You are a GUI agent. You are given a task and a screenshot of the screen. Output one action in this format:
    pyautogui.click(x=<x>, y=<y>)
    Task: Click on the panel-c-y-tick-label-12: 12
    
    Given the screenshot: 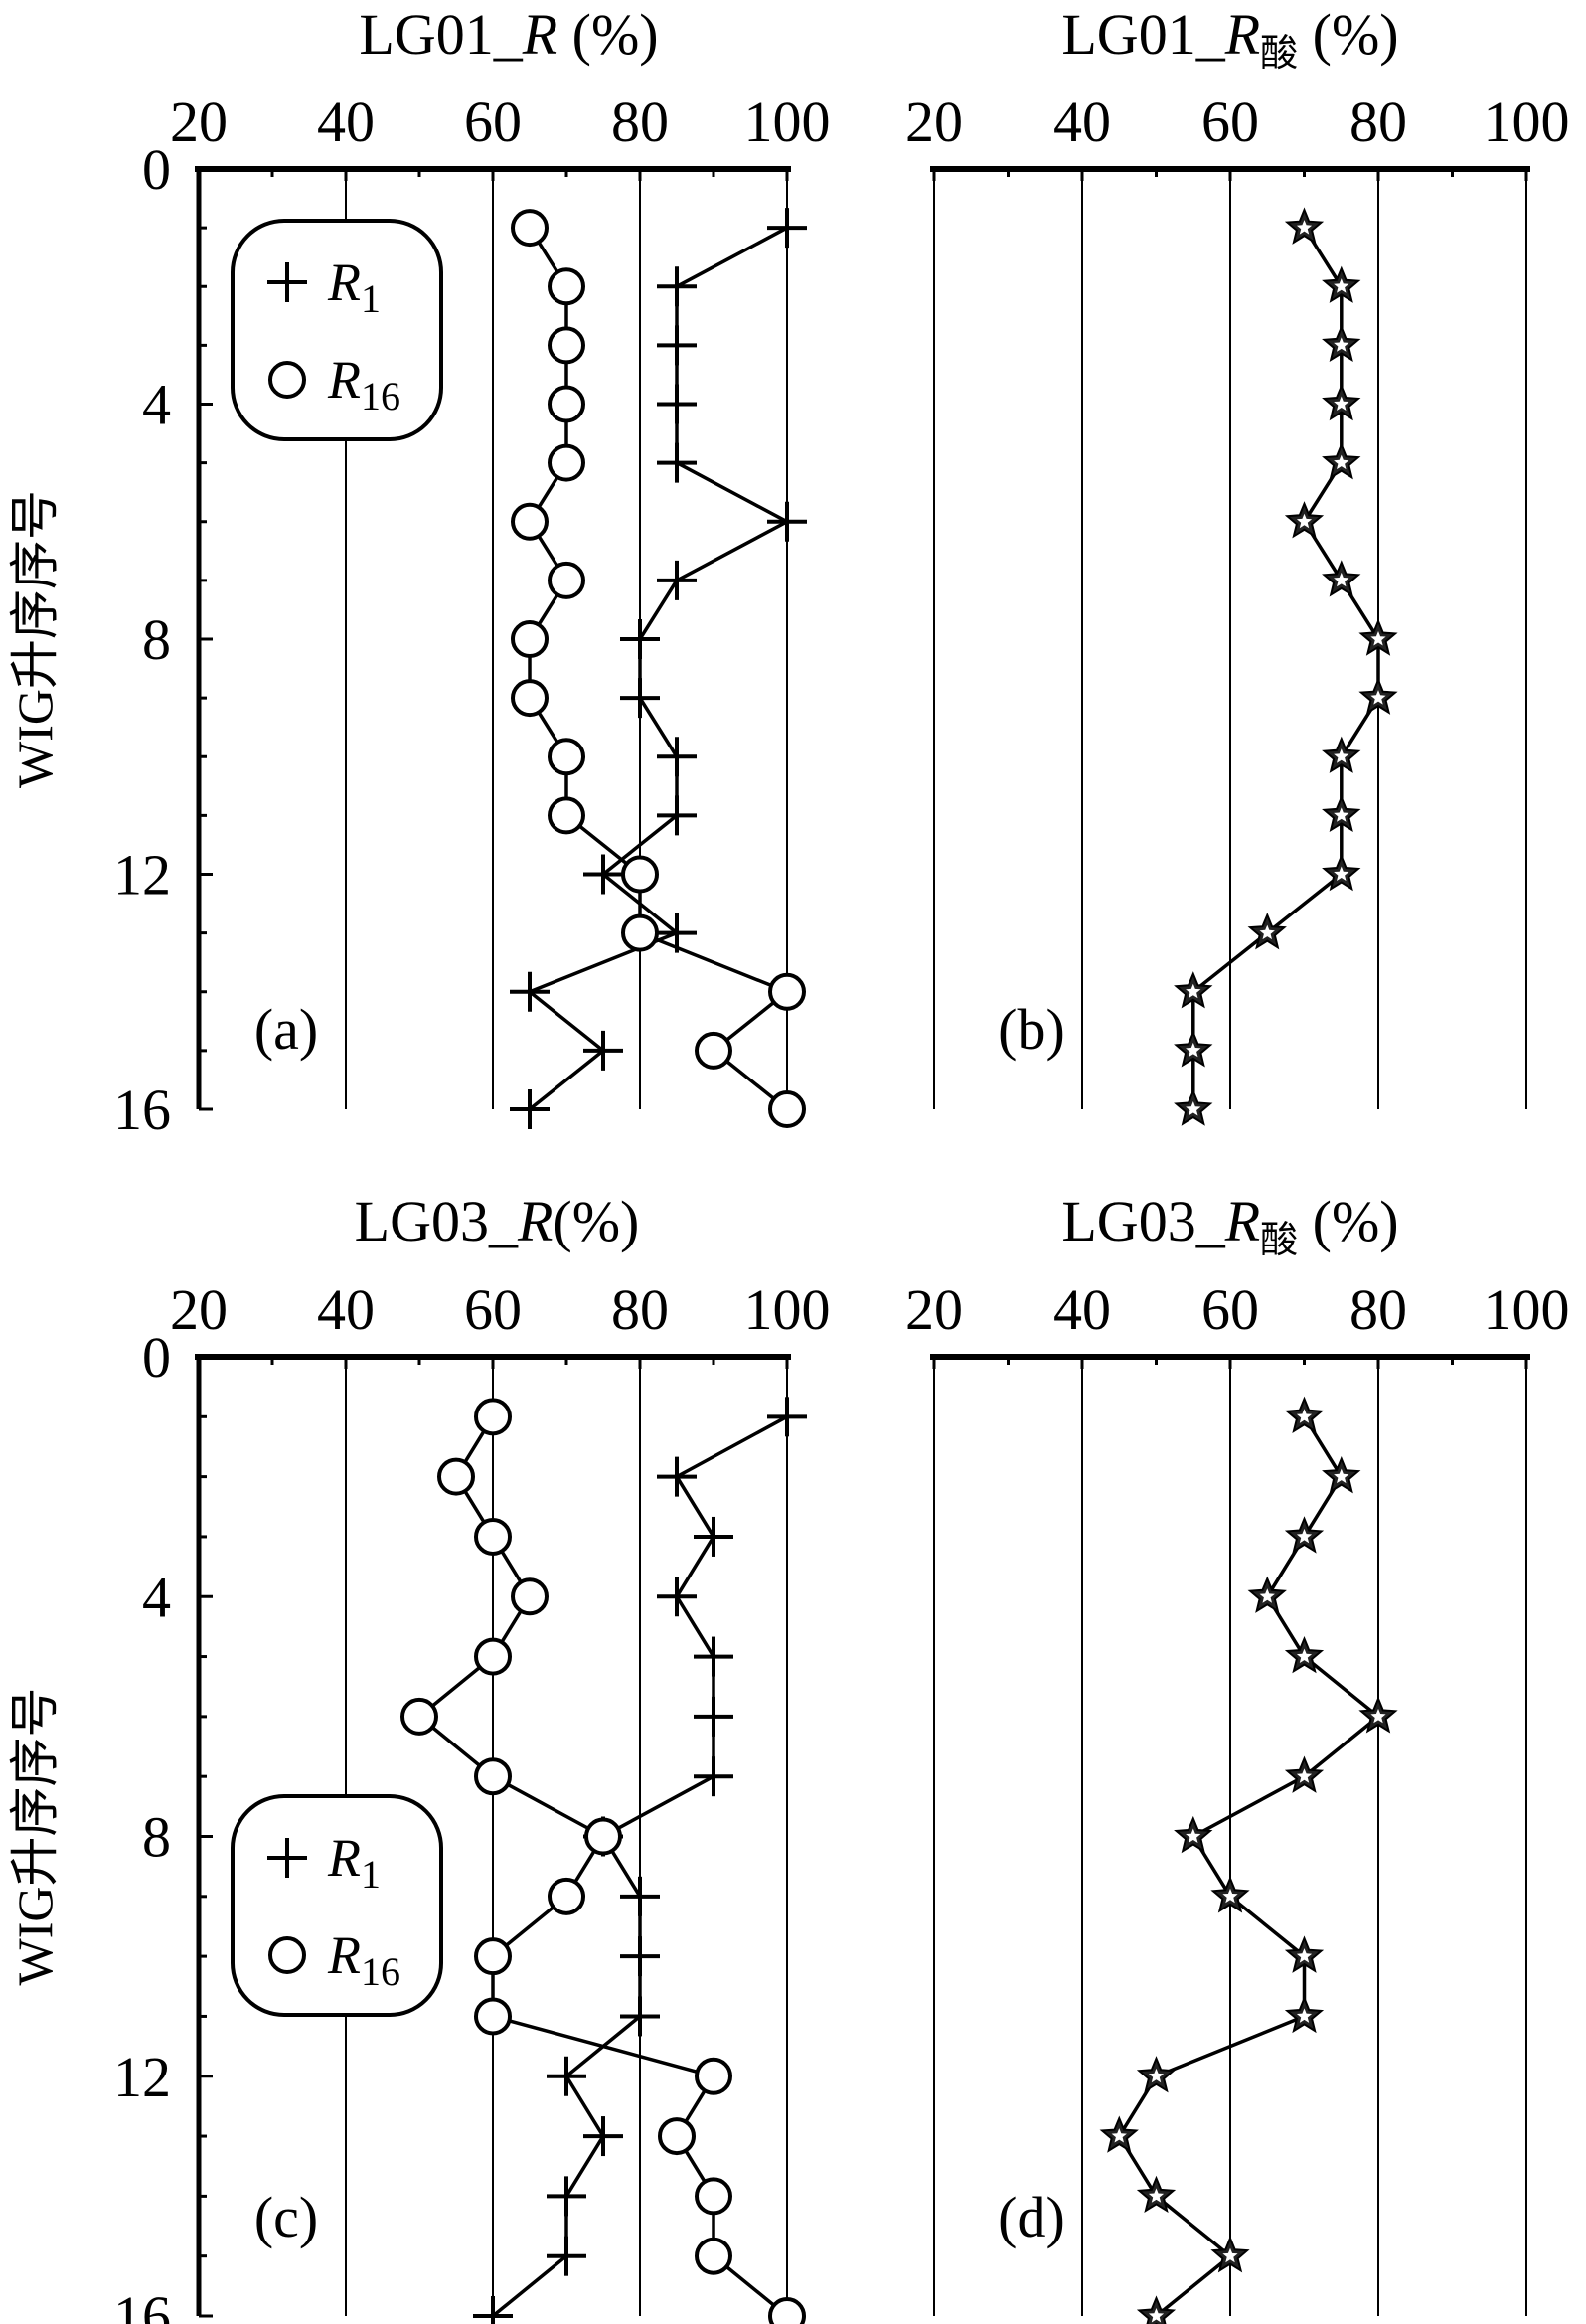 What is the action you would take?
    pyautogui.click(x=142, y=2077)
    